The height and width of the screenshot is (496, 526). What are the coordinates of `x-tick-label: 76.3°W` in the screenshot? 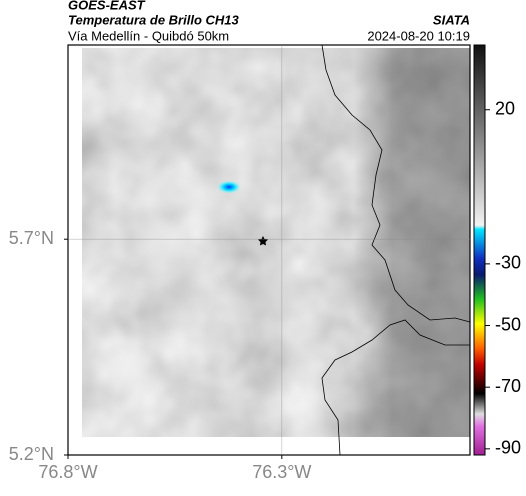 It's located at (281, 472).